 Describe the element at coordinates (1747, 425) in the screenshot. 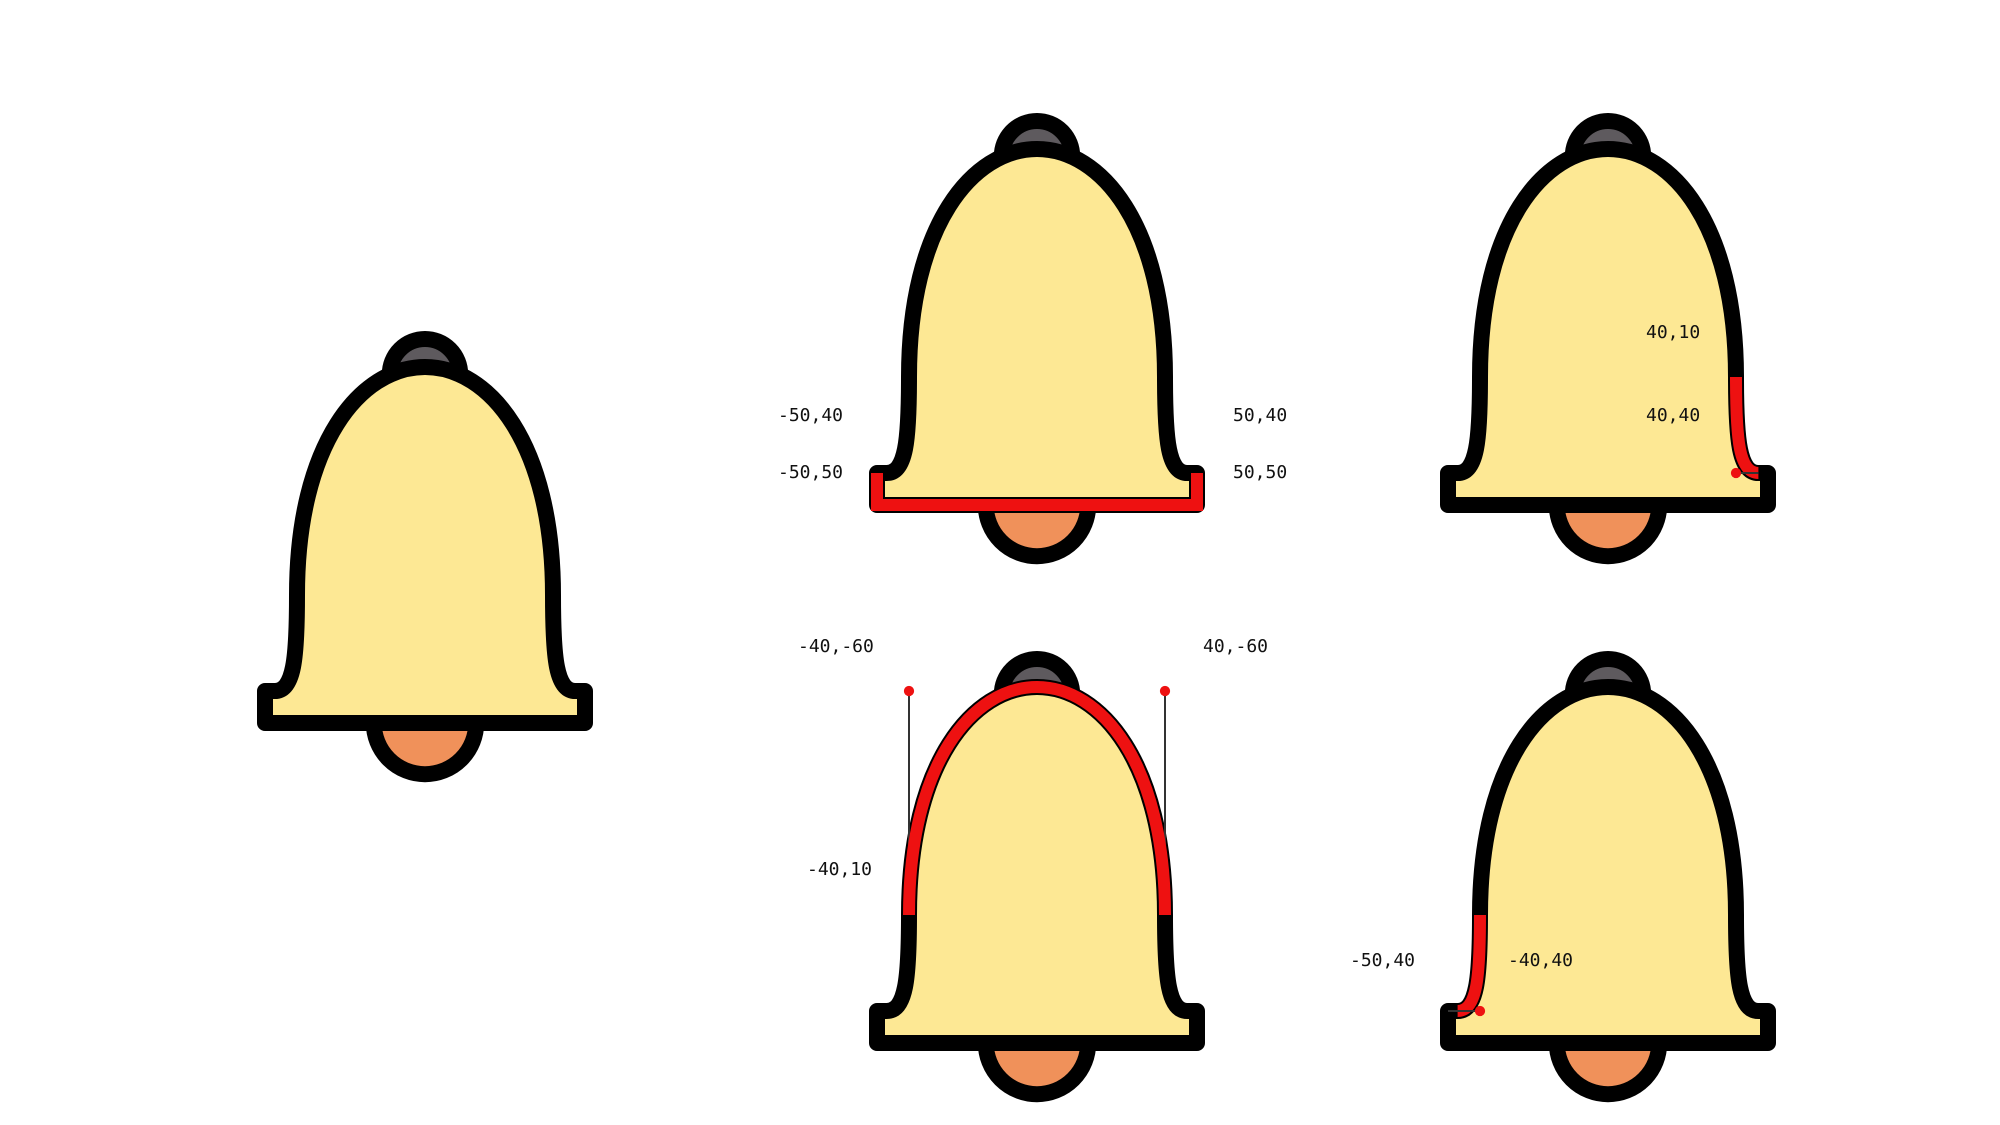

I see `right-flare-highlight` at that location.